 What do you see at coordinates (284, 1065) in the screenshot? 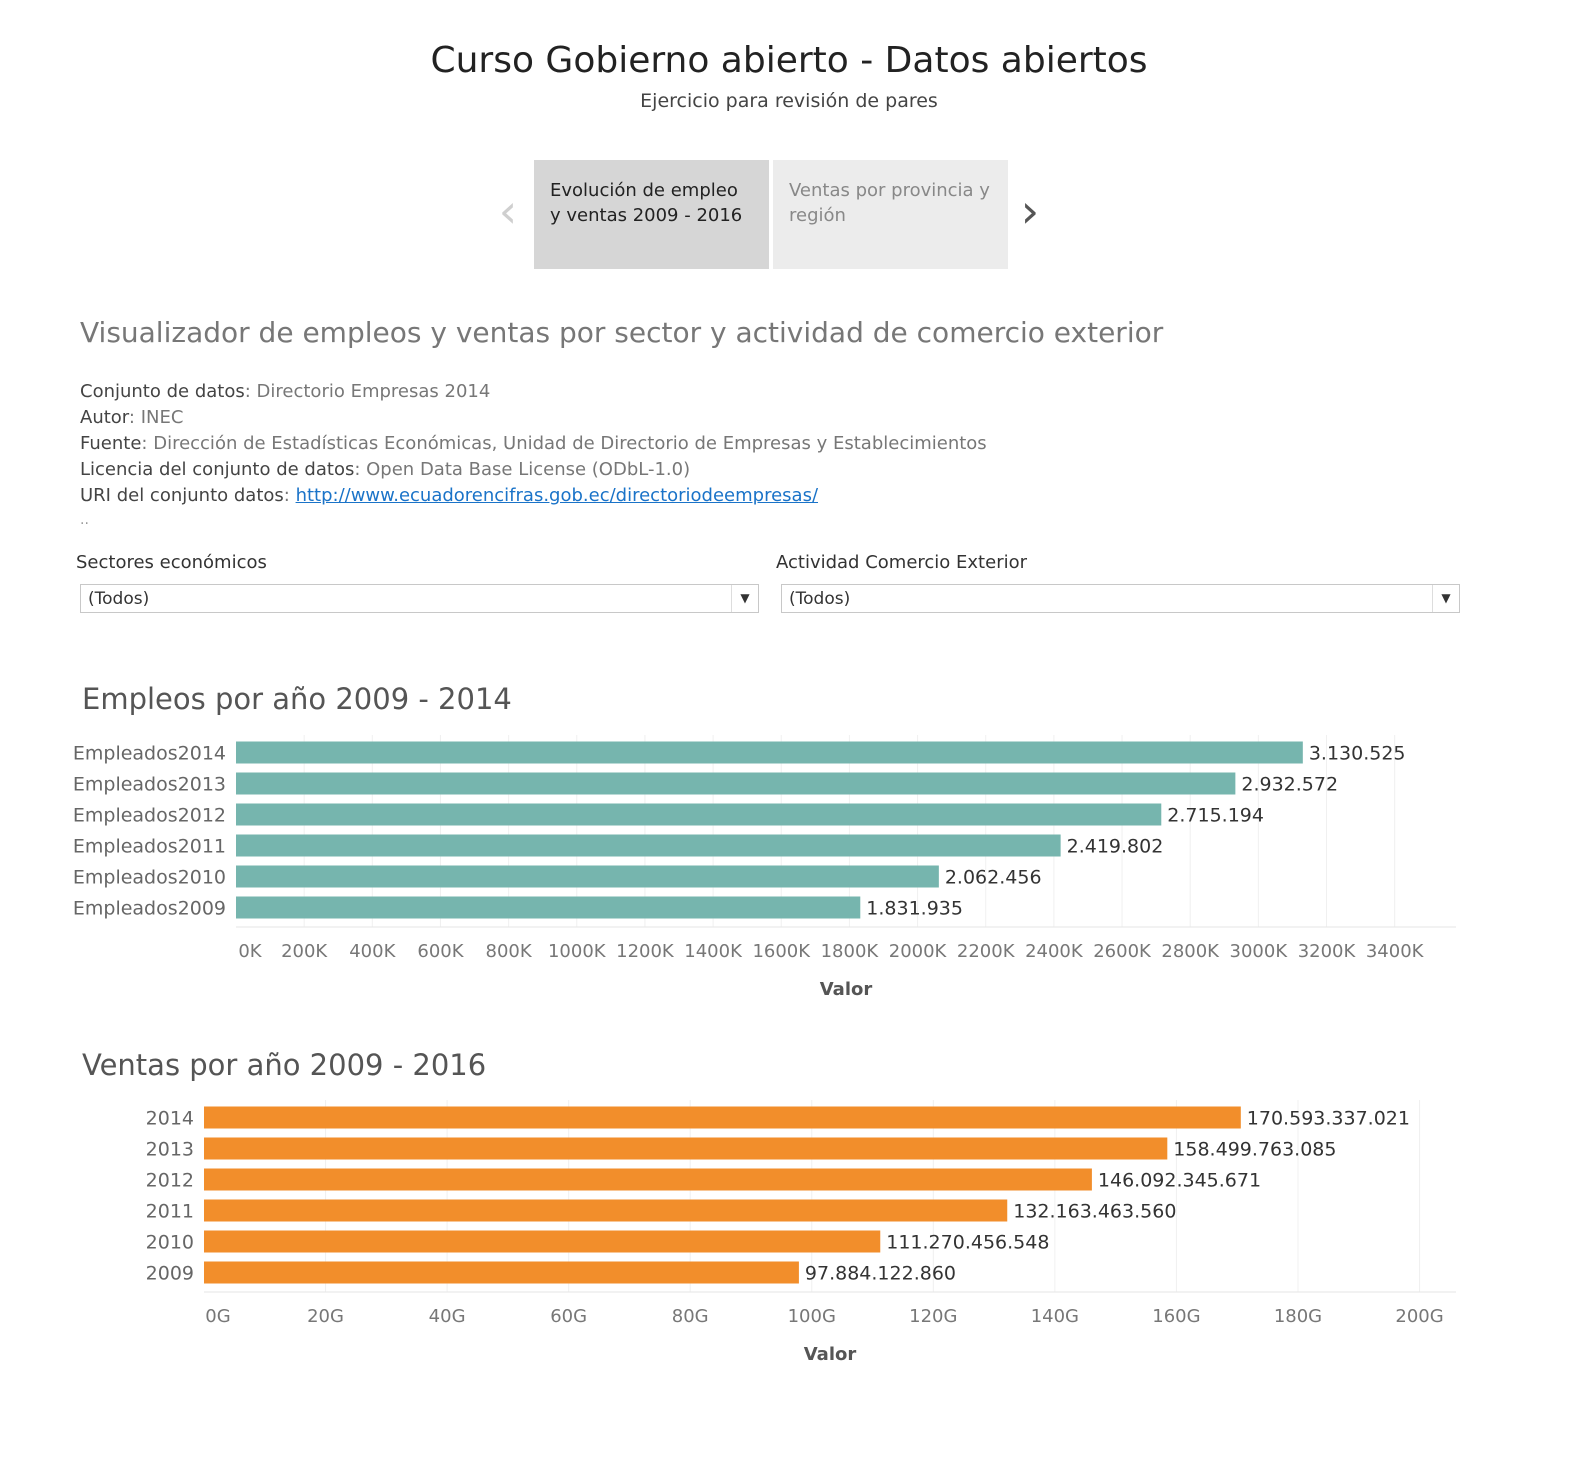
I see `chart-title-ventas: Ventas por año 2009 - 2016` at bounding box center [284, 1065].